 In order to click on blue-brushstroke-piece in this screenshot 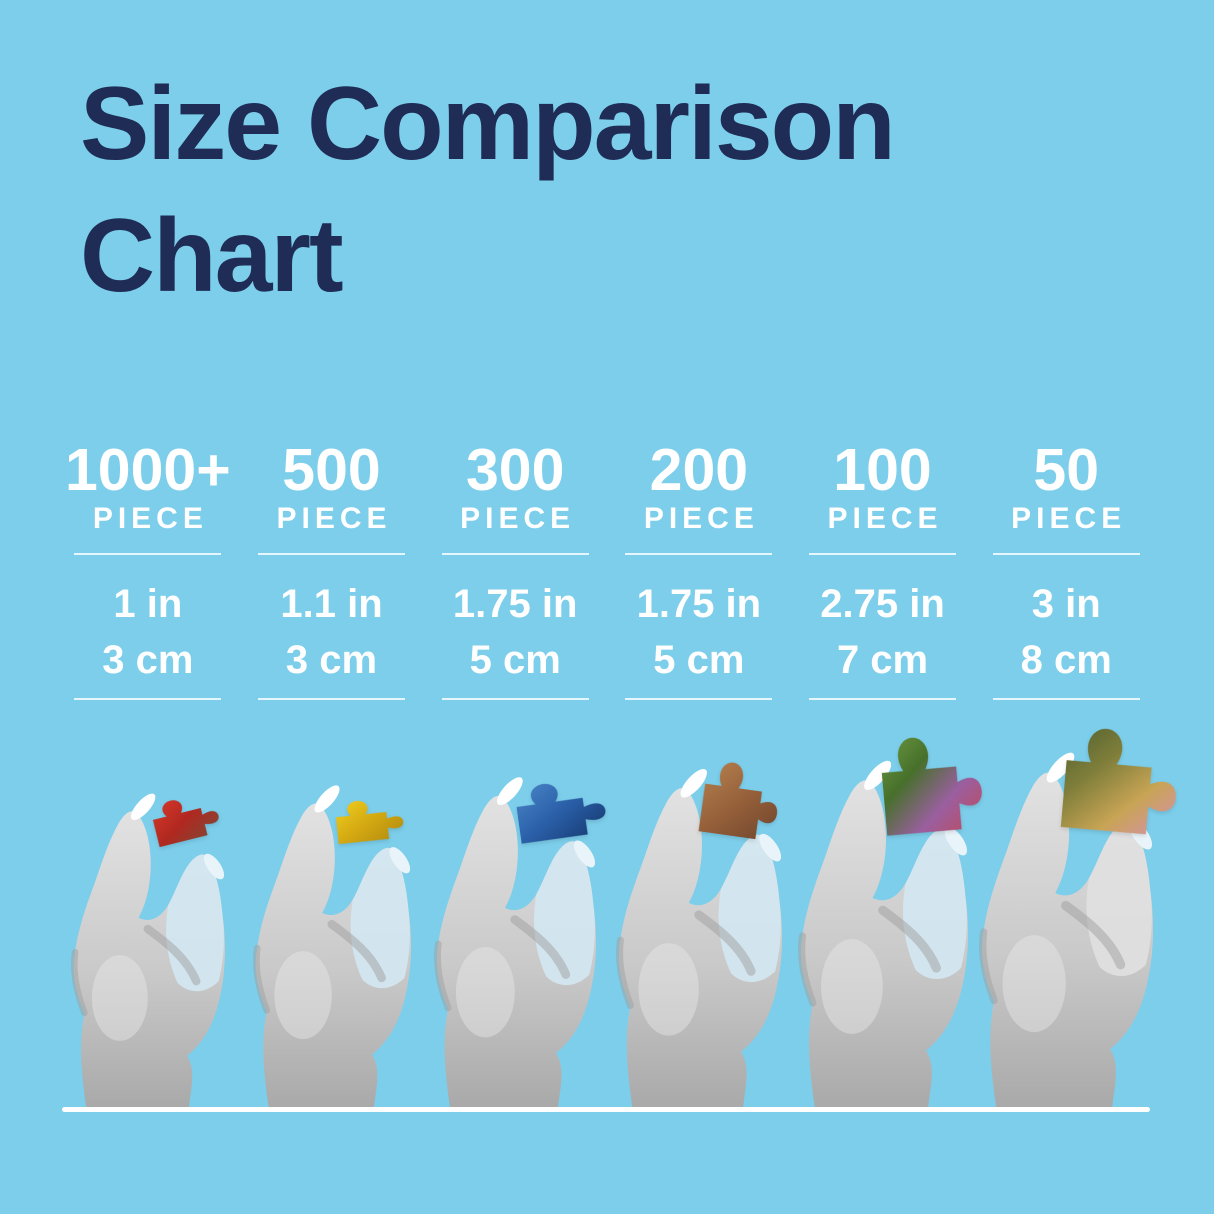, I will do `click(561, 813)`.